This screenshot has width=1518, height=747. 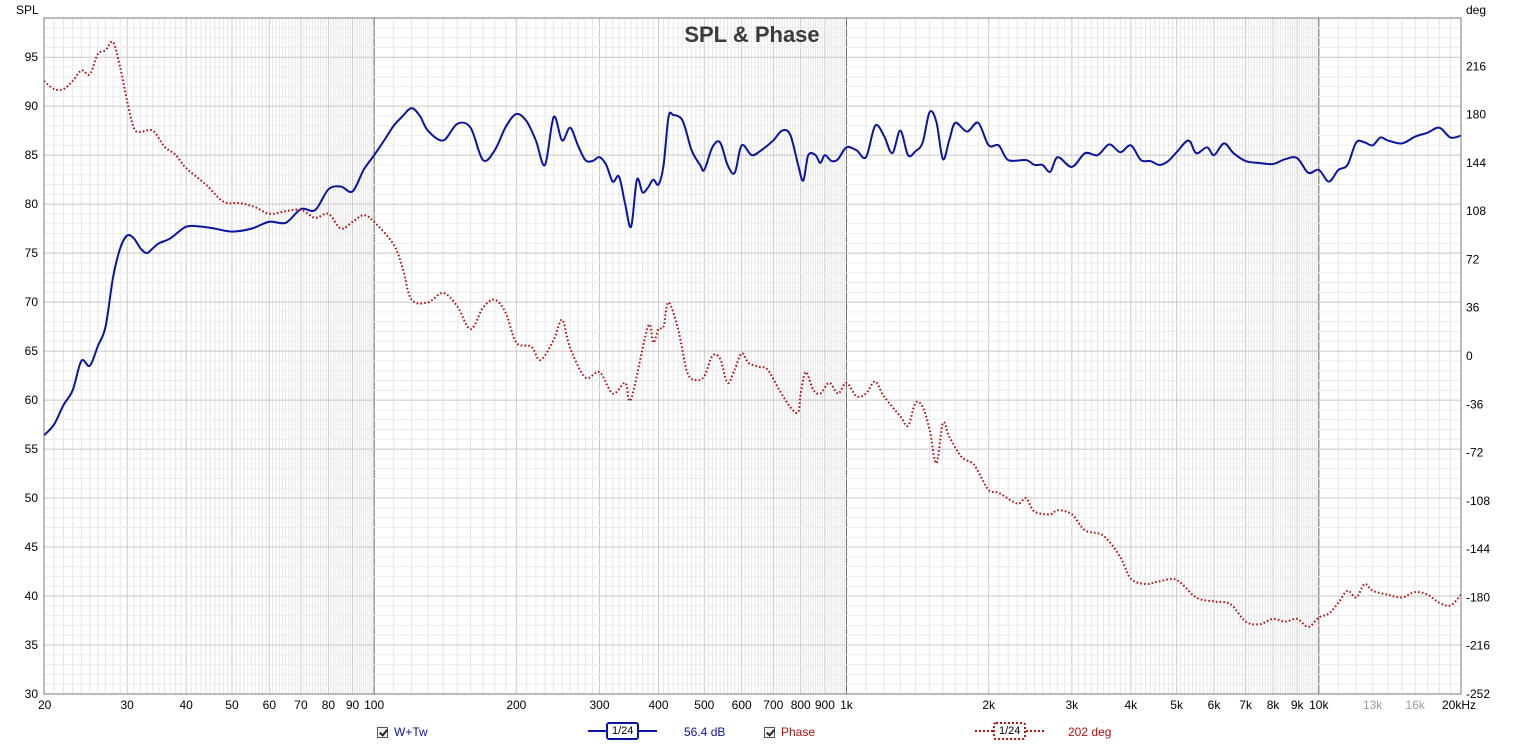 I want to click on phase-line-sample-right, so click(x=1035, y=731).